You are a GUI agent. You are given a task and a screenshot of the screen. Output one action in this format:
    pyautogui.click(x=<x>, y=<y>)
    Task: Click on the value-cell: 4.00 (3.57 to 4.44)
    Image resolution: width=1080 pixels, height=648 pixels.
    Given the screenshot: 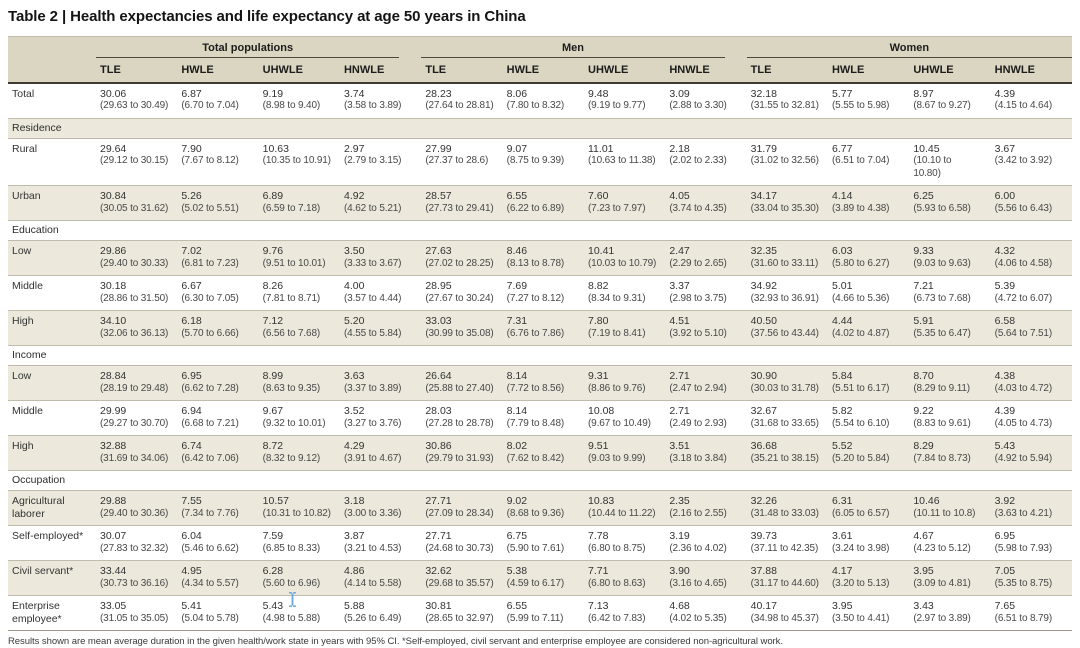 What is the action you would take?
    pyautogui.click(x=380, y=293)
    